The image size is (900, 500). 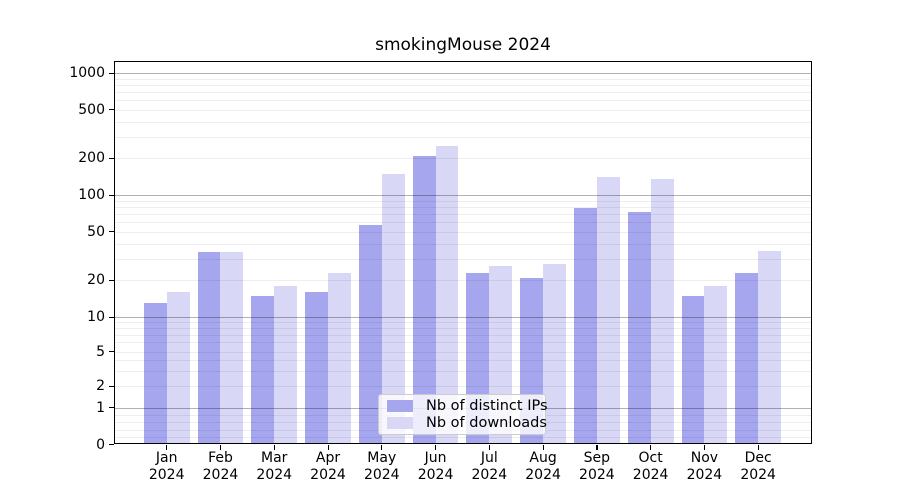 What do you see at coordinates (316, 368) in the screenshot?
I see `bar-apr-distinct-ips` at bounding box center [316, 368].